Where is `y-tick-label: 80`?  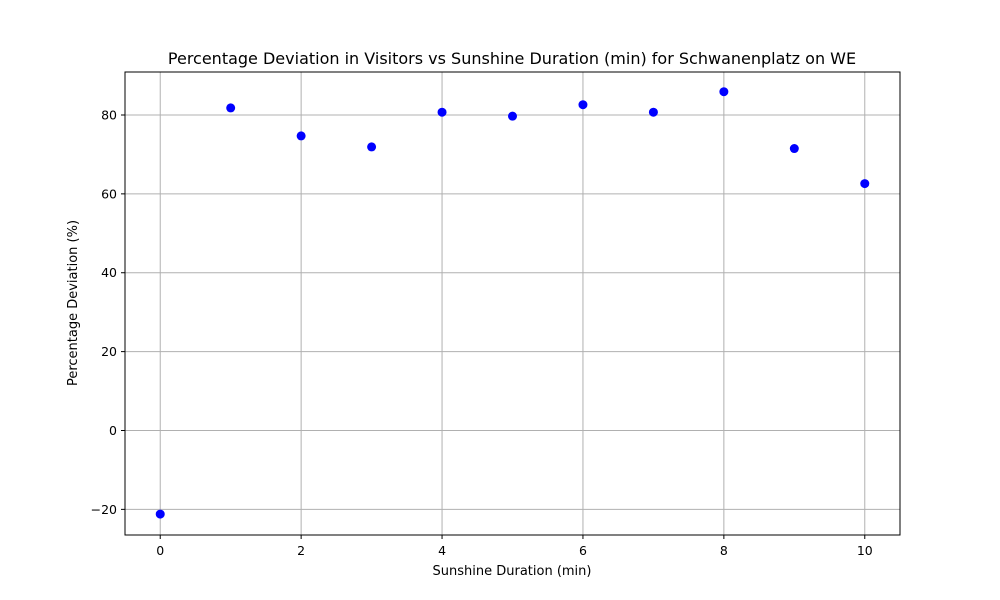 y-tick-label: 80 is located at coordinates (109, 114).